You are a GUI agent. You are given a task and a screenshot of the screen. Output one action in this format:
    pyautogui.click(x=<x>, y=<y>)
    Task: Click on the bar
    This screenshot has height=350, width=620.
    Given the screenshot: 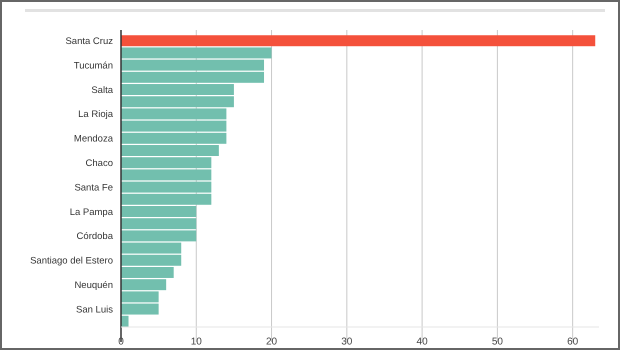 What is the action you would take?
    pyautogui.click(x=358, y=40)
    